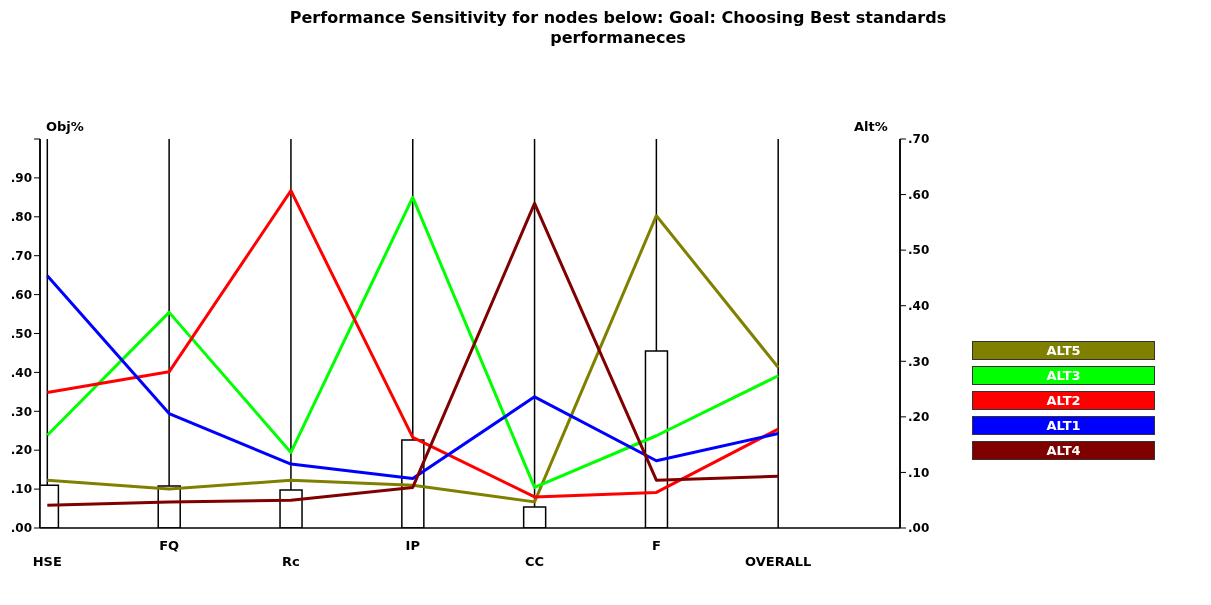 The width and height of the screenshot is (1211, 605). What do you see at coordinates (1063, 450) in the screenshot?
I see `text: ALT4` at bounding box center [1063, 450].